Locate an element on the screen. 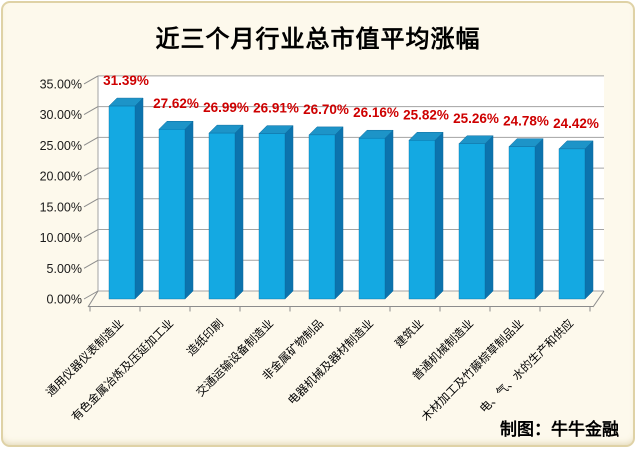 The width and height of the screenshot is (636, 451). y-axis-label: 35.00% is located at coordinates (61, 84).